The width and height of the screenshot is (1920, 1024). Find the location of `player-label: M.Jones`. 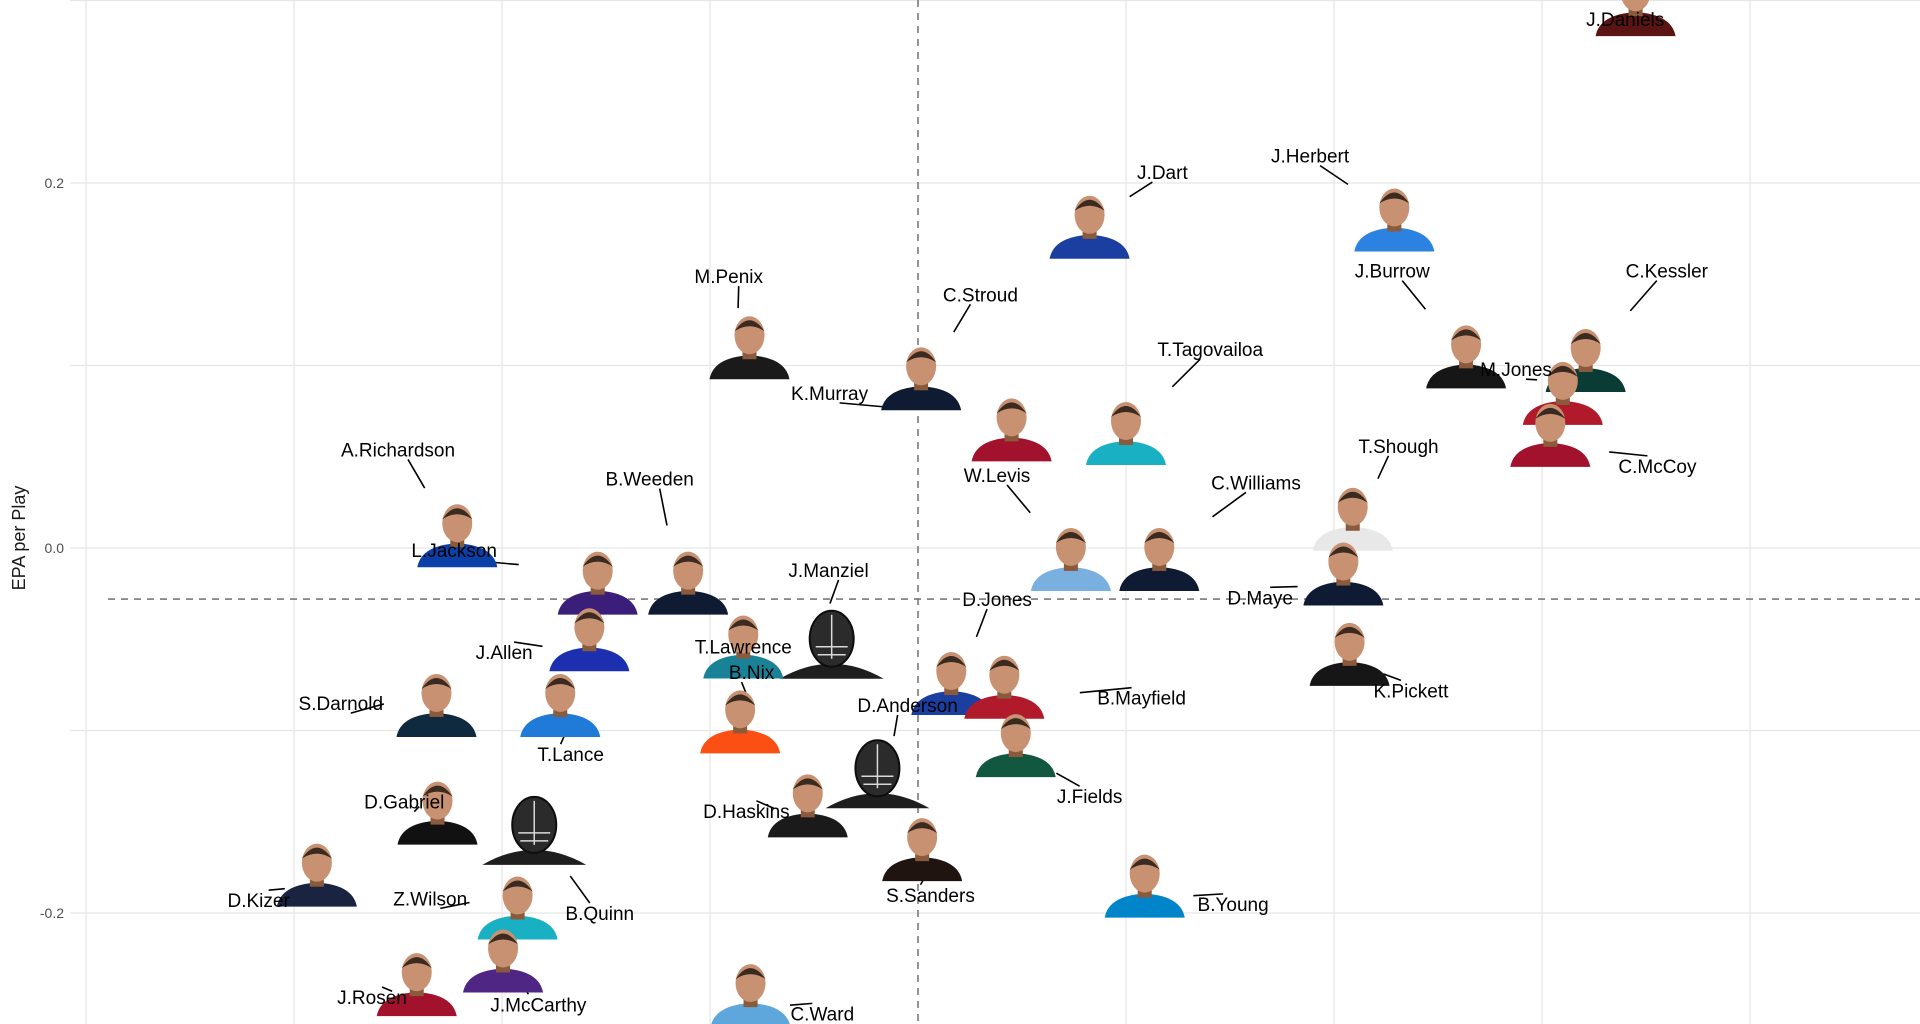

player-label: M.Jones is located at coordinates (1516, 370).